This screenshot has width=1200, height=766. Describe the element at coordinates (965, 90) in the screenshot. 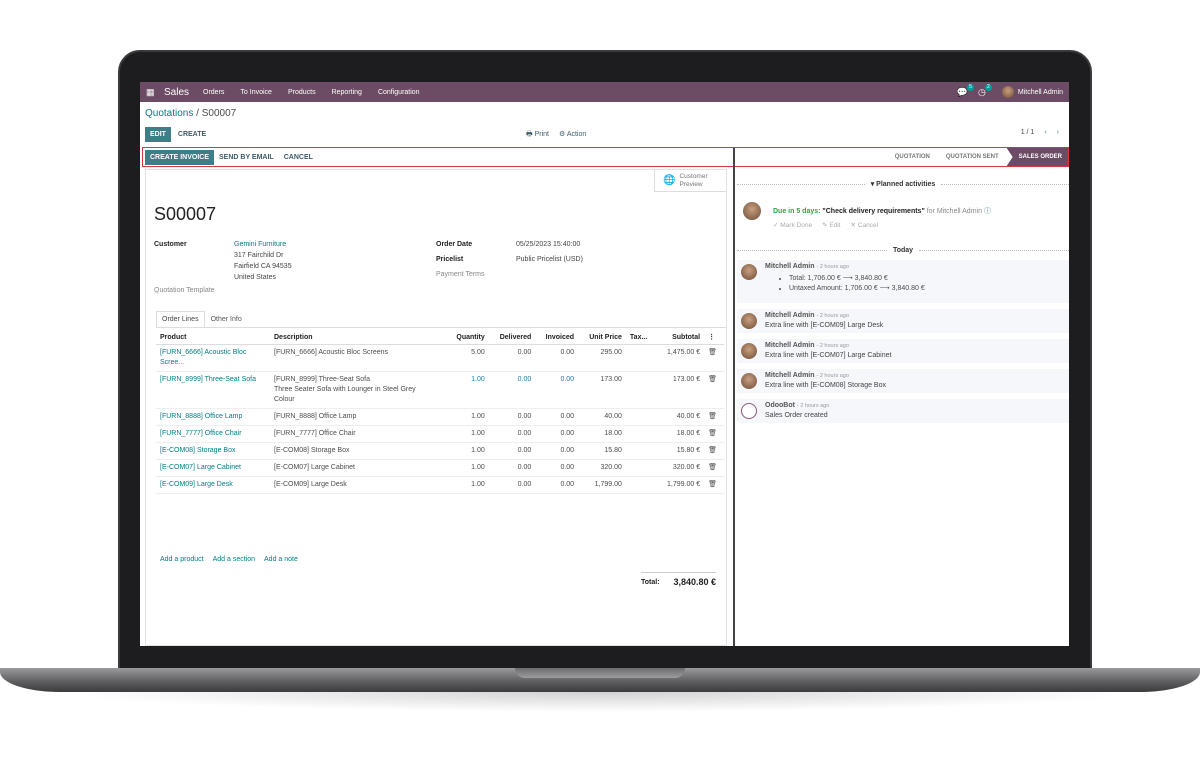

I see `messages-icon: 💬 5` at that location.